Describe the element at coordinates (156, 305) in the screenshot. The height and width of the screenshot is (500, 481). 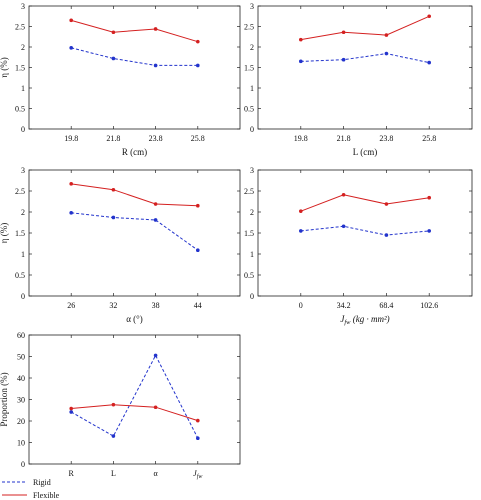
I see `x-tick-label: 38` at that location.